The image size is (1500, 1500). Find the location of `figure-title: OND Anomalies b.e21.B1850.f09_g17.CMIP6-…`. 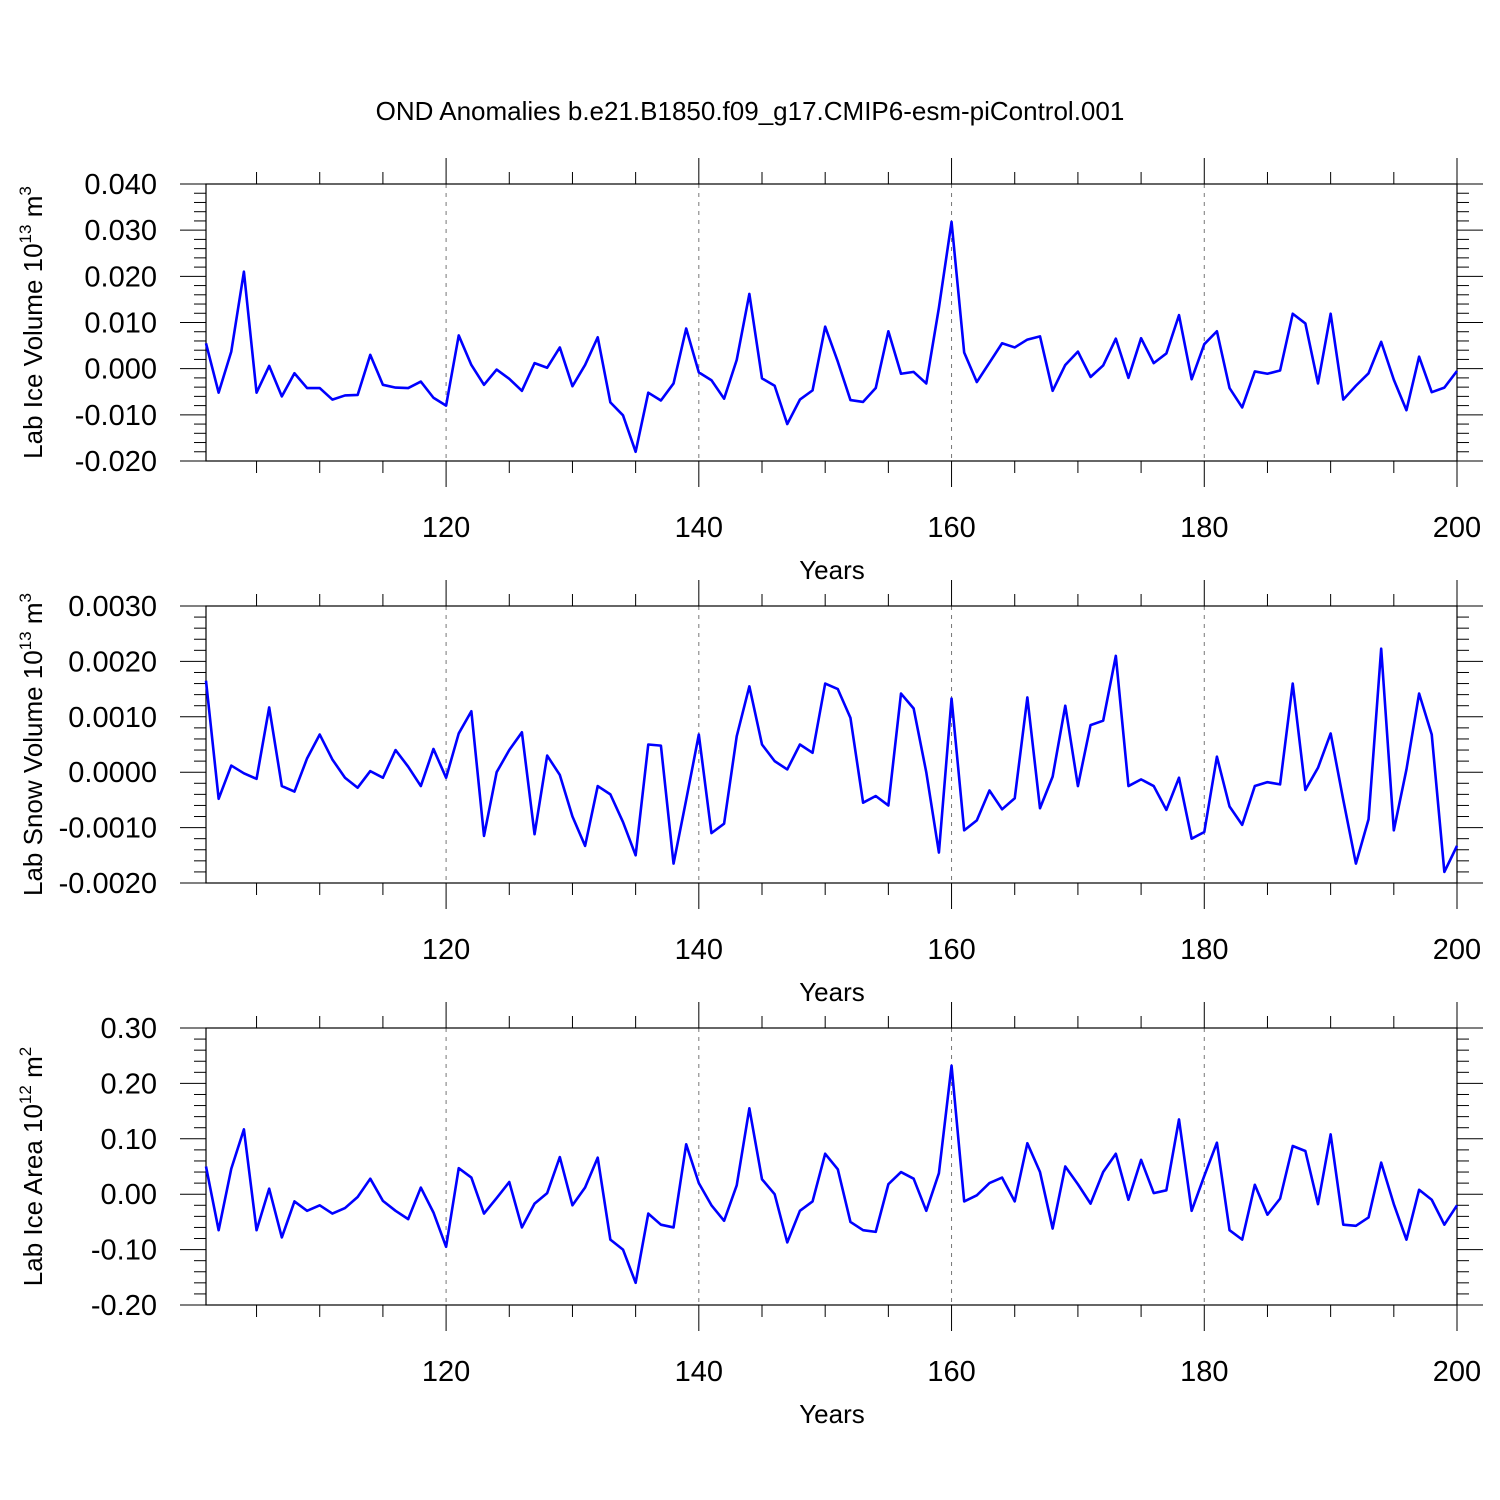

figure-title: OND Anomalies b.e21.B1850.f09_g17.CMIP6-… is located at coordinates (750, 111).